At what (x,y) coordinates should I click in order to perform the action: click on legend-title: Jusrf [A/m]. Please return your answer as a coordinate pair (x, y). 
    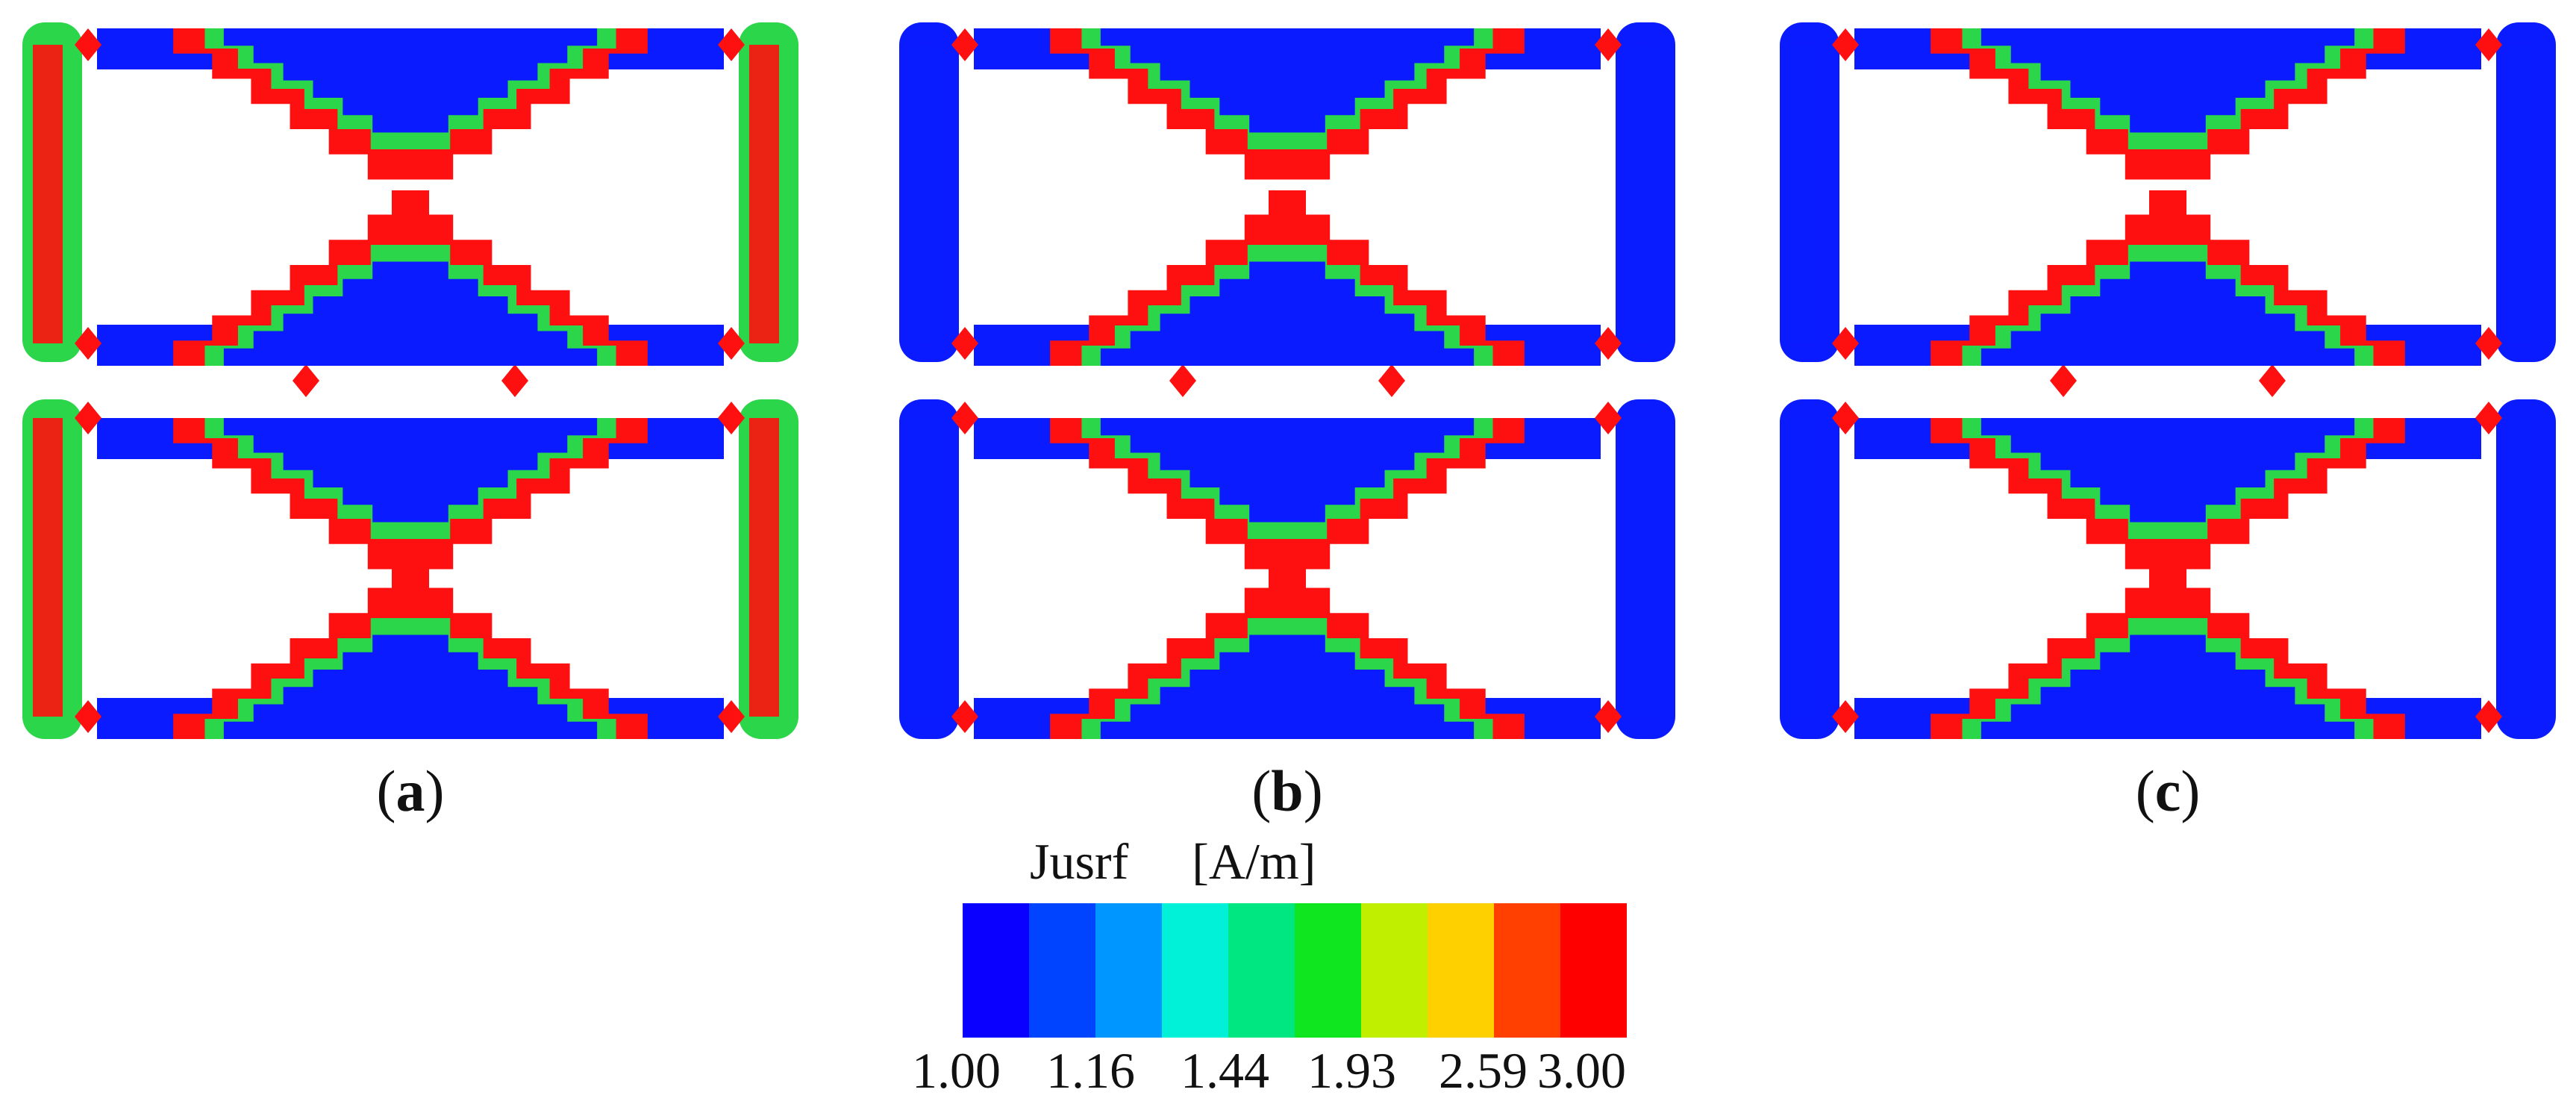
    Looking at the image, I should click on (1173, 861).